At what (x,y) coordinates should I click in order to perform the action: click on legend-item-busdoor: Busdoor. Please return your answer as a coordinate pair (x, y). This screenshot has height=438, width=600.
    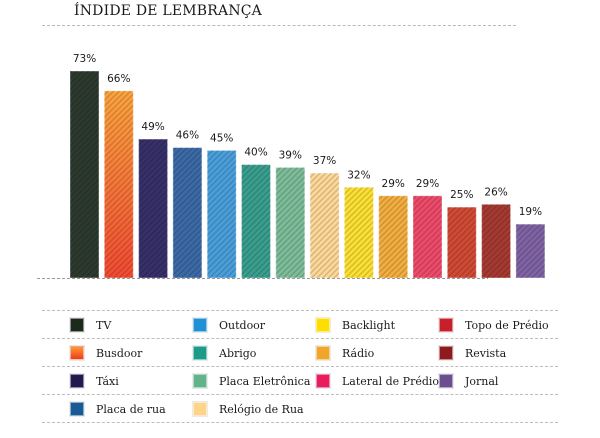
    Looking at the image, I should click on (106, 353).